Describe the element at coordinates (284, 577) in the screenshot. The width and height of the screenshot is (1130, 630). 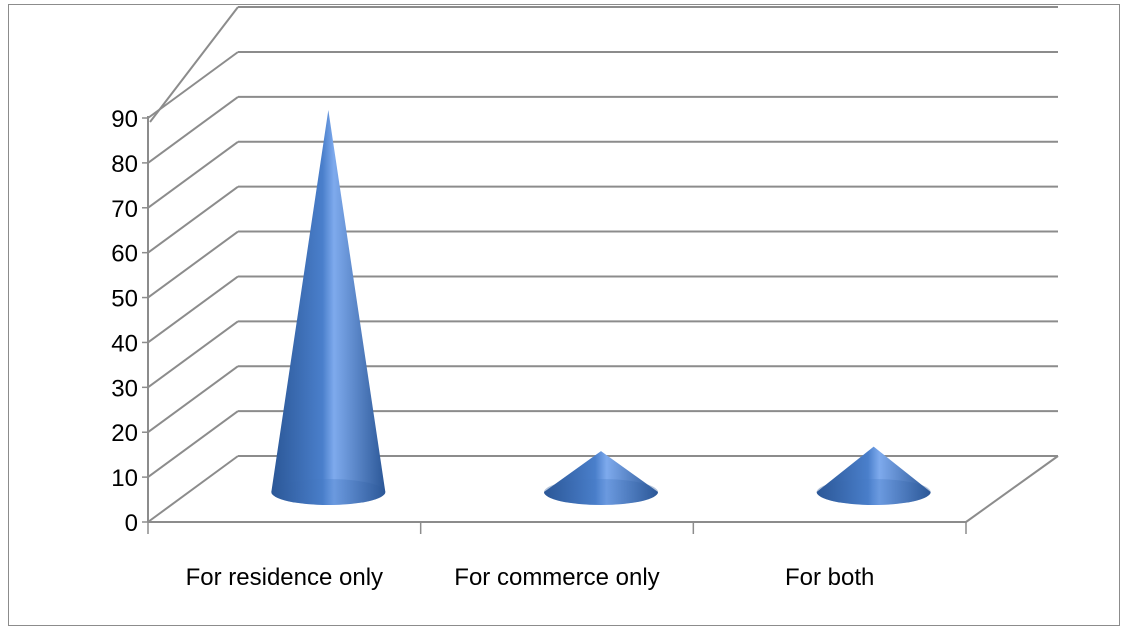
I see `x-tick-label: For residence only` at that location.